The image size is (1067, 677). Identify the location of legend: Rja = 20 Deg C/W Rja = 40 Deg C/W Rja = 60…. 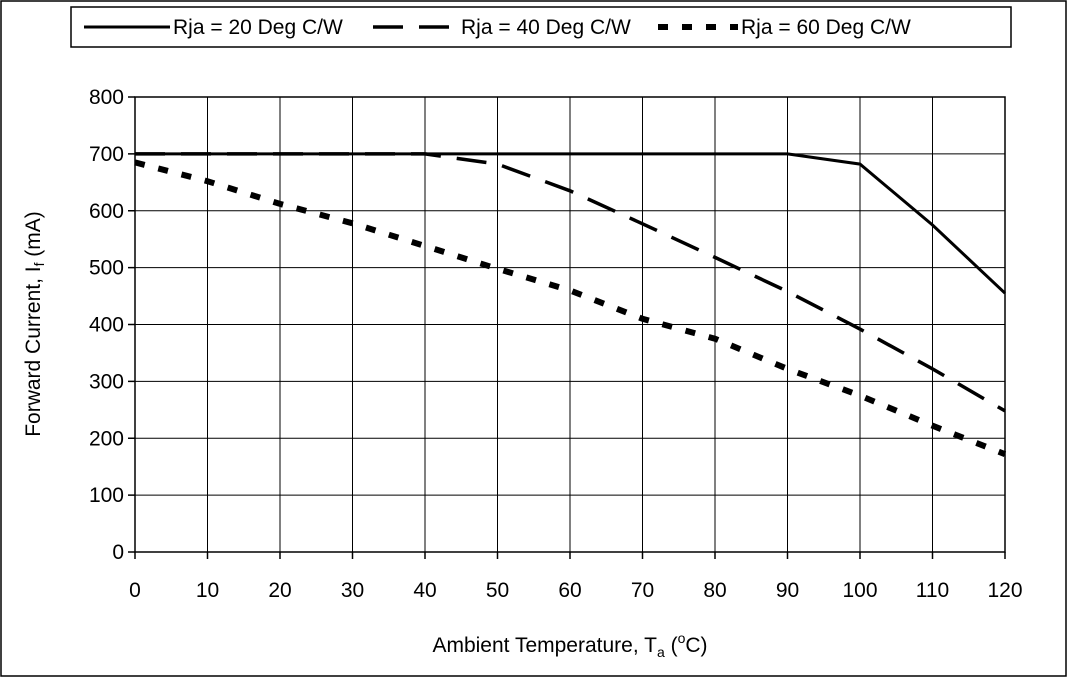
(497, 27).